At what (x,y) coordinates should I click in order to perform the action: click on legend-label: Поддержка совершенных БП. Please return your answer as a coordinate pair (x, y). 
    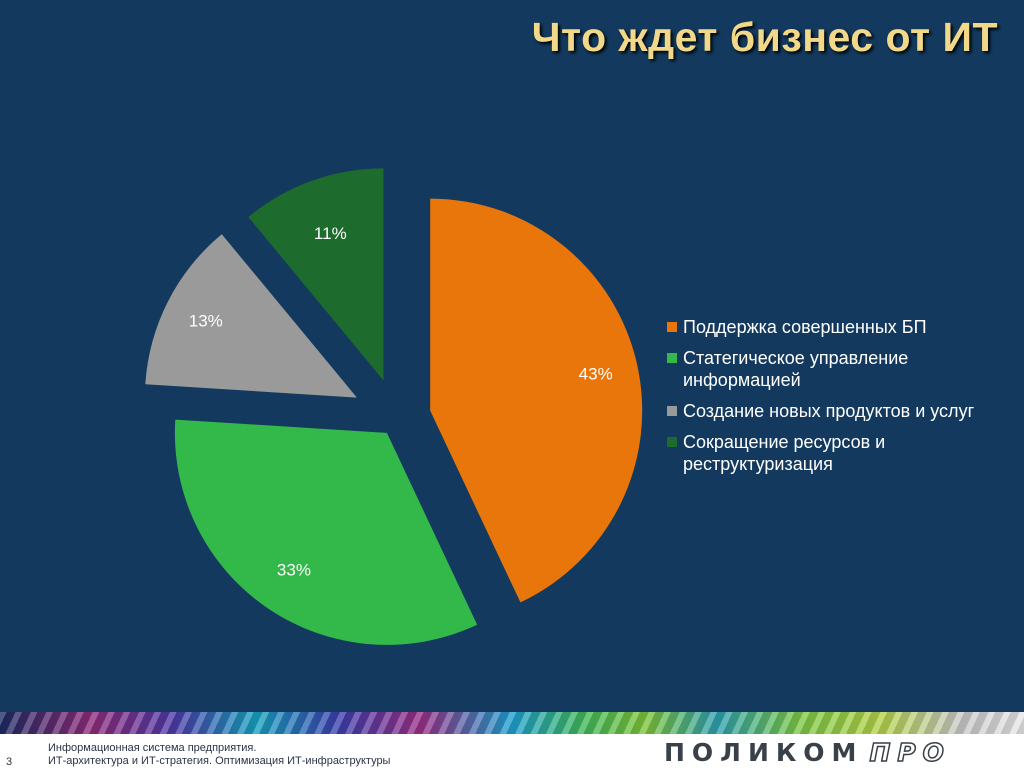
    Looking at the image, I should click on (805, 327).